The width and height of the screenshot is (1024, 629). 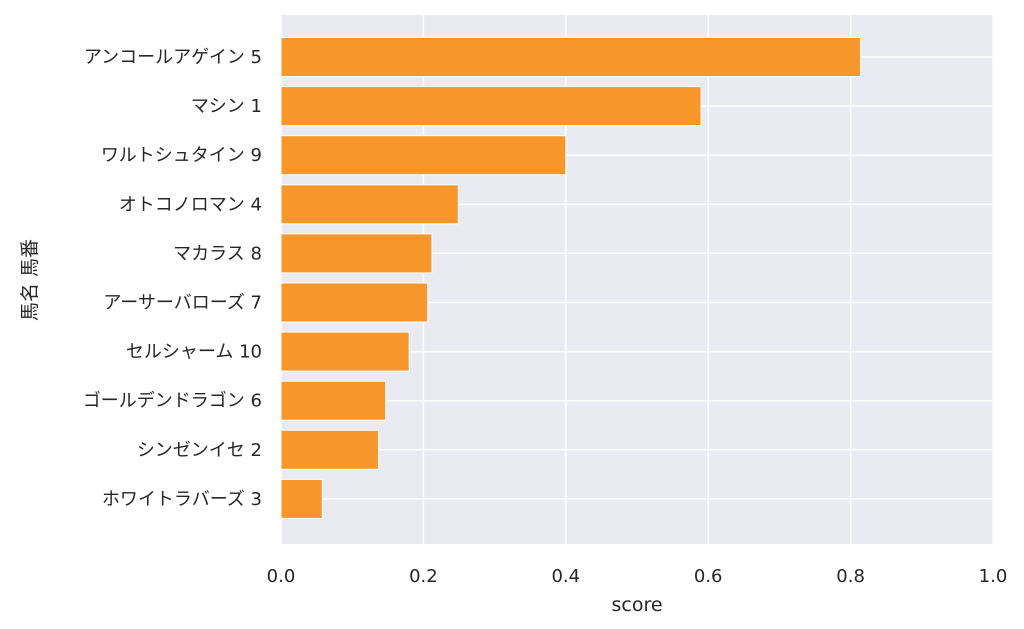 What do you see at coordinates (565, 576) in the screenshot?
I see `x-tick-label: 0.4` at bounding box center [565, 576].